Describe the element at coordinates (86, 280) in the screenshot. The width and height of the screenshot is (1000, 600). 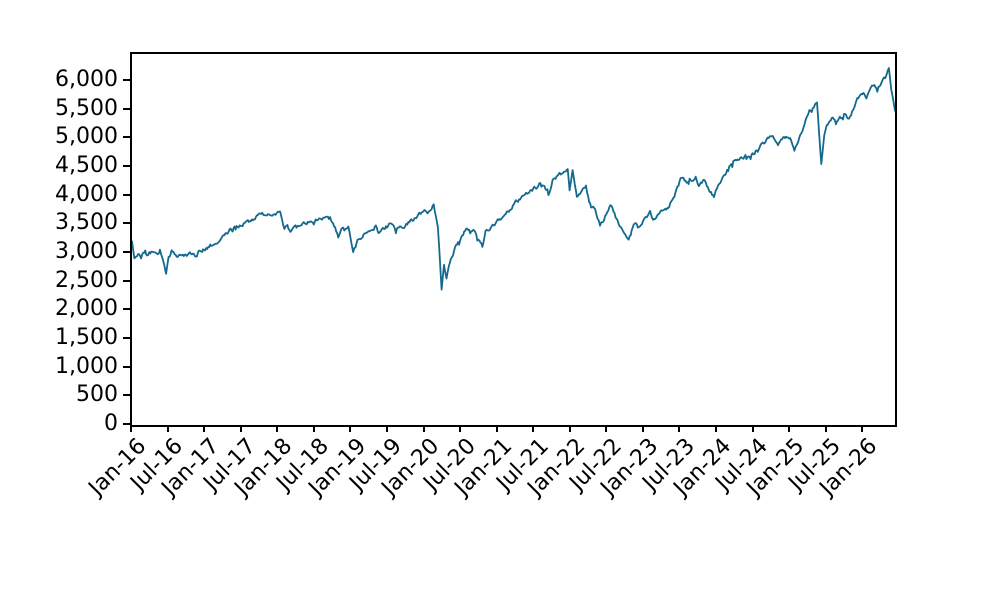
I see `y-tick-label: 2,500` at that location.